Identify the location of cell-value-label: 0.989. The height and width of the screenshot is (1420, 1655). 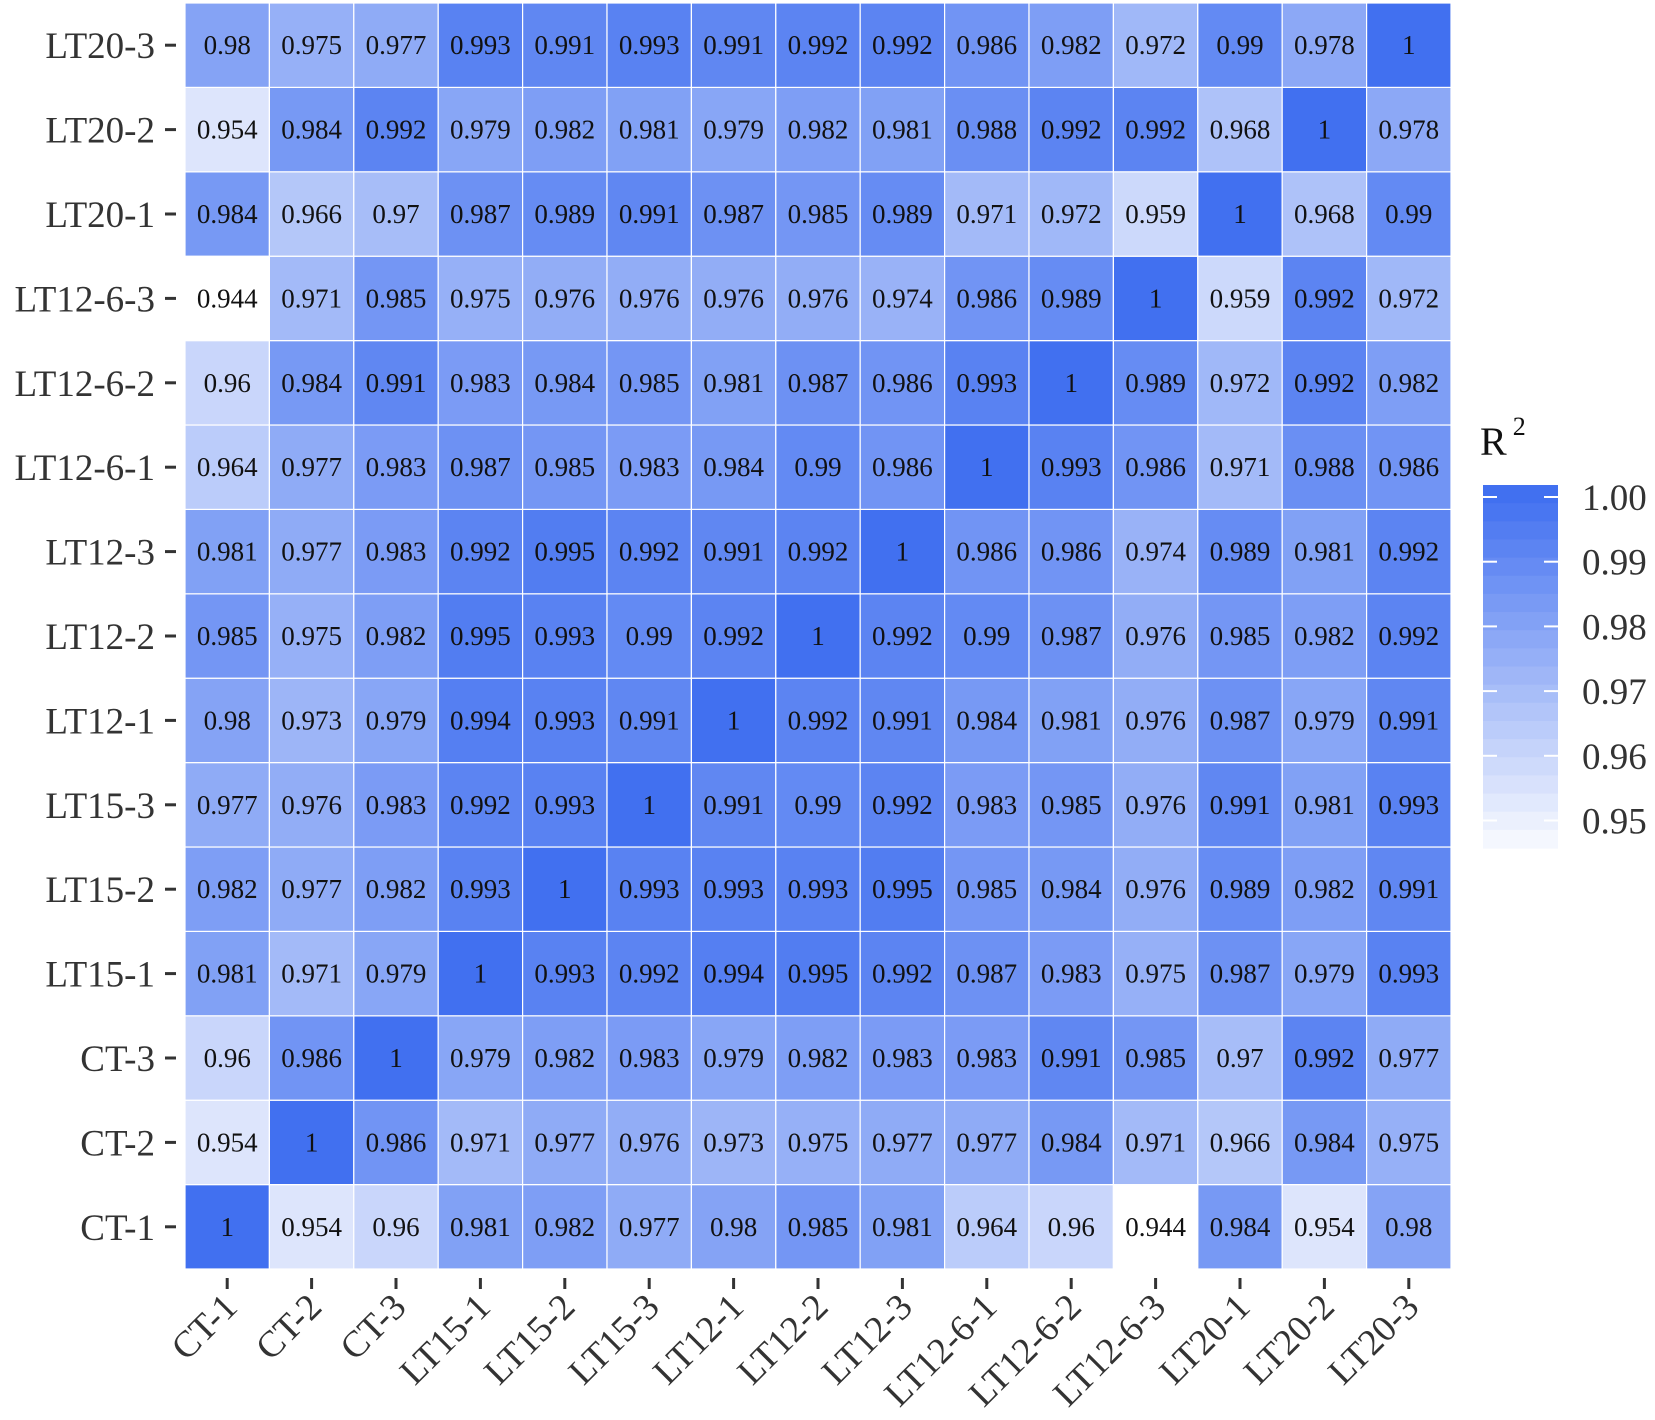
(1071, 298).